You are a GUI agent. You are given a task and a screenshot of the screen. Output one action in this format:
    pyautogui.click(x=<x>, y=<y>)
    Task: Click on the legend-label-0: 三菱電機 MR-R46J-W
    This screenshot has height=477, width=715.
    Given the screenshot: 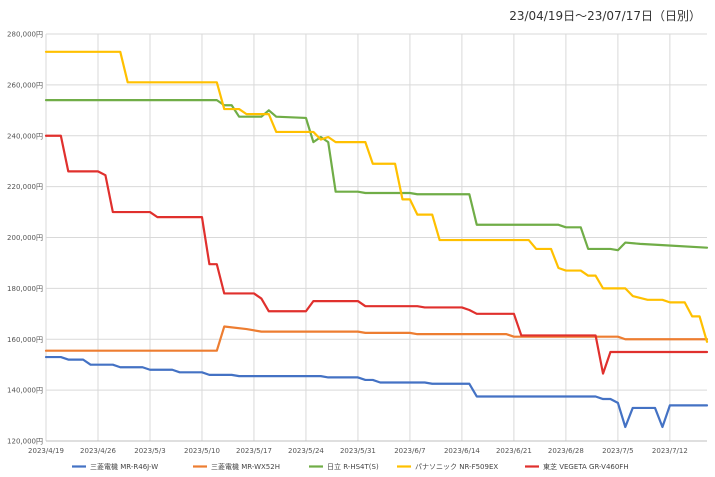 What is the action you would take?
    pyautogui.click(x=124, y=466)
    